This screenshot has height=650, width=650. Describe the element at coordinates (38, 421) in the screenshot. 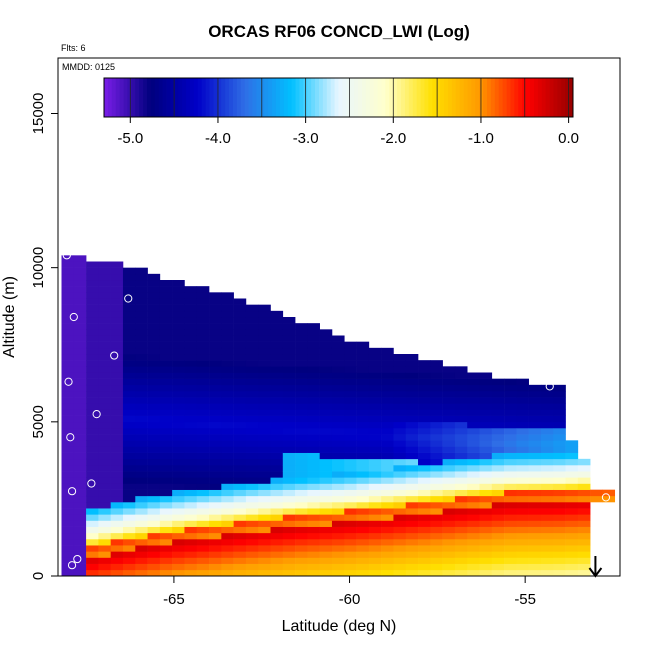

I see `y-tick-label: 5000` at that location.